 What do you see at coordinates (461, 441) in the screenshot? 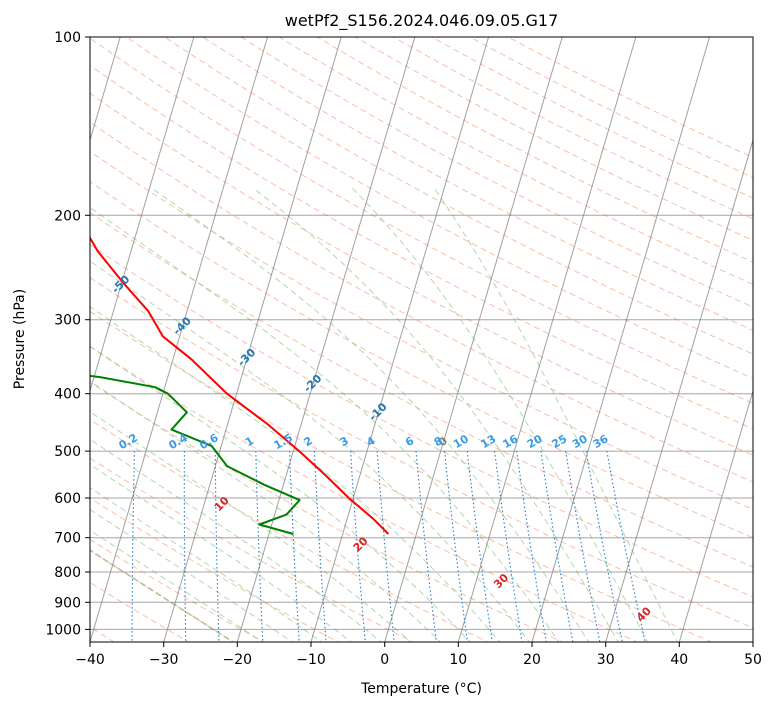
I see `mixing-ratio-label: 10` at bounding box center [461, 441].